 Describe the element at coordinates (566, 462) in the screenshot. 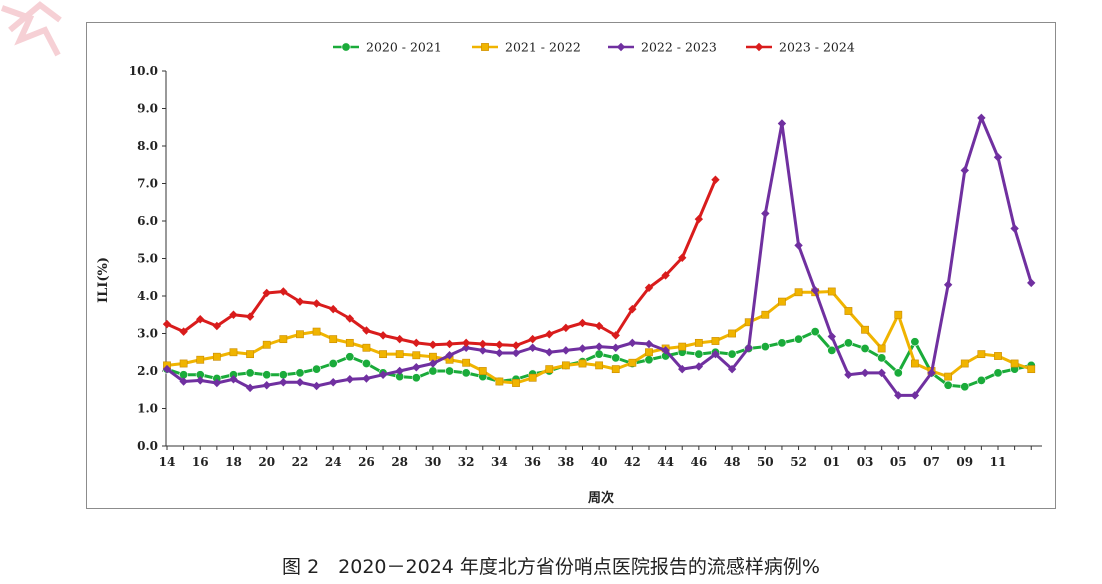

I see `x-tick-label: 38` at that location.